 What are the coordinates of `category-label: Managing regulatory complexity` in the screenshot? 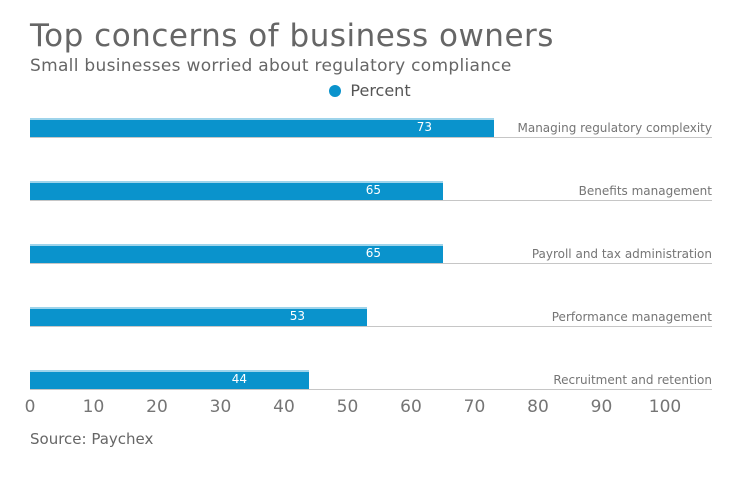 It's located at (614, 128).